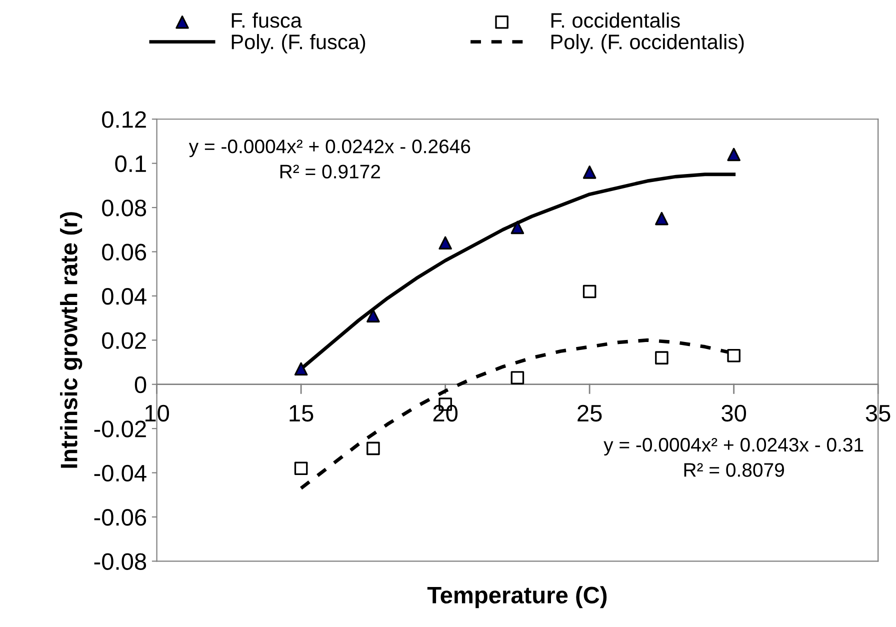 Image resolution: width=896 pixels, height=627 pixels. I want to click on y-tick-label: 0.08, so click(124, 208).